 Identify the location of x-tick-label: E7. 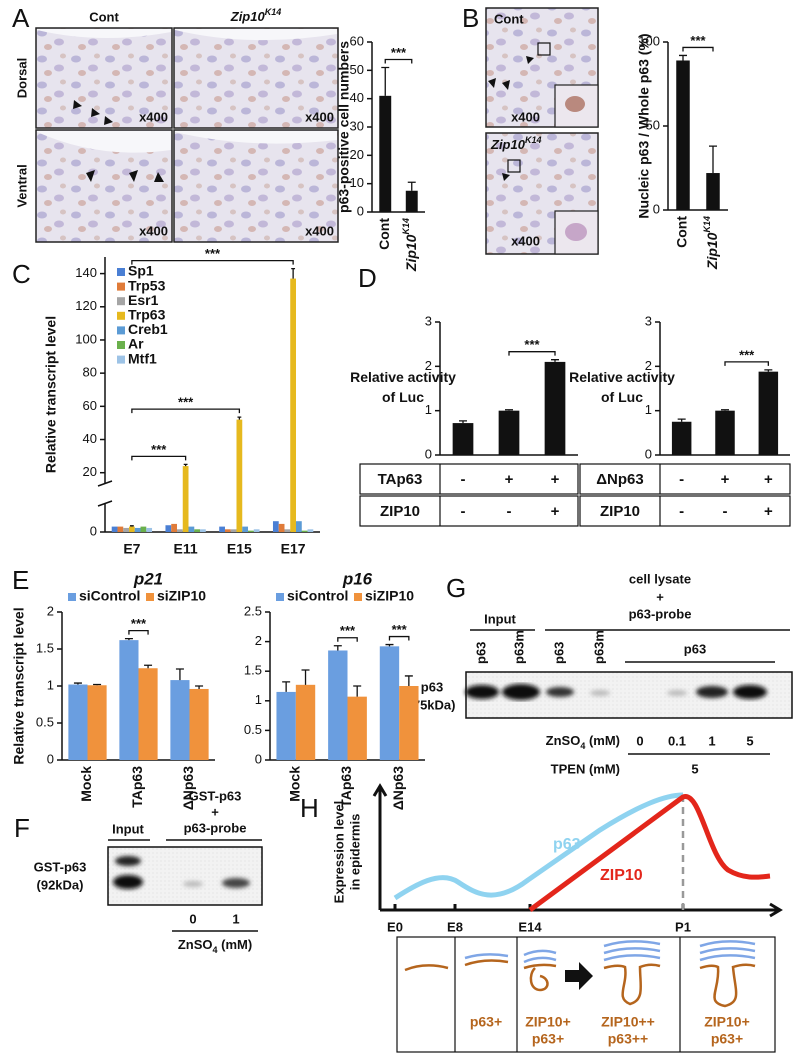
(131, 549).